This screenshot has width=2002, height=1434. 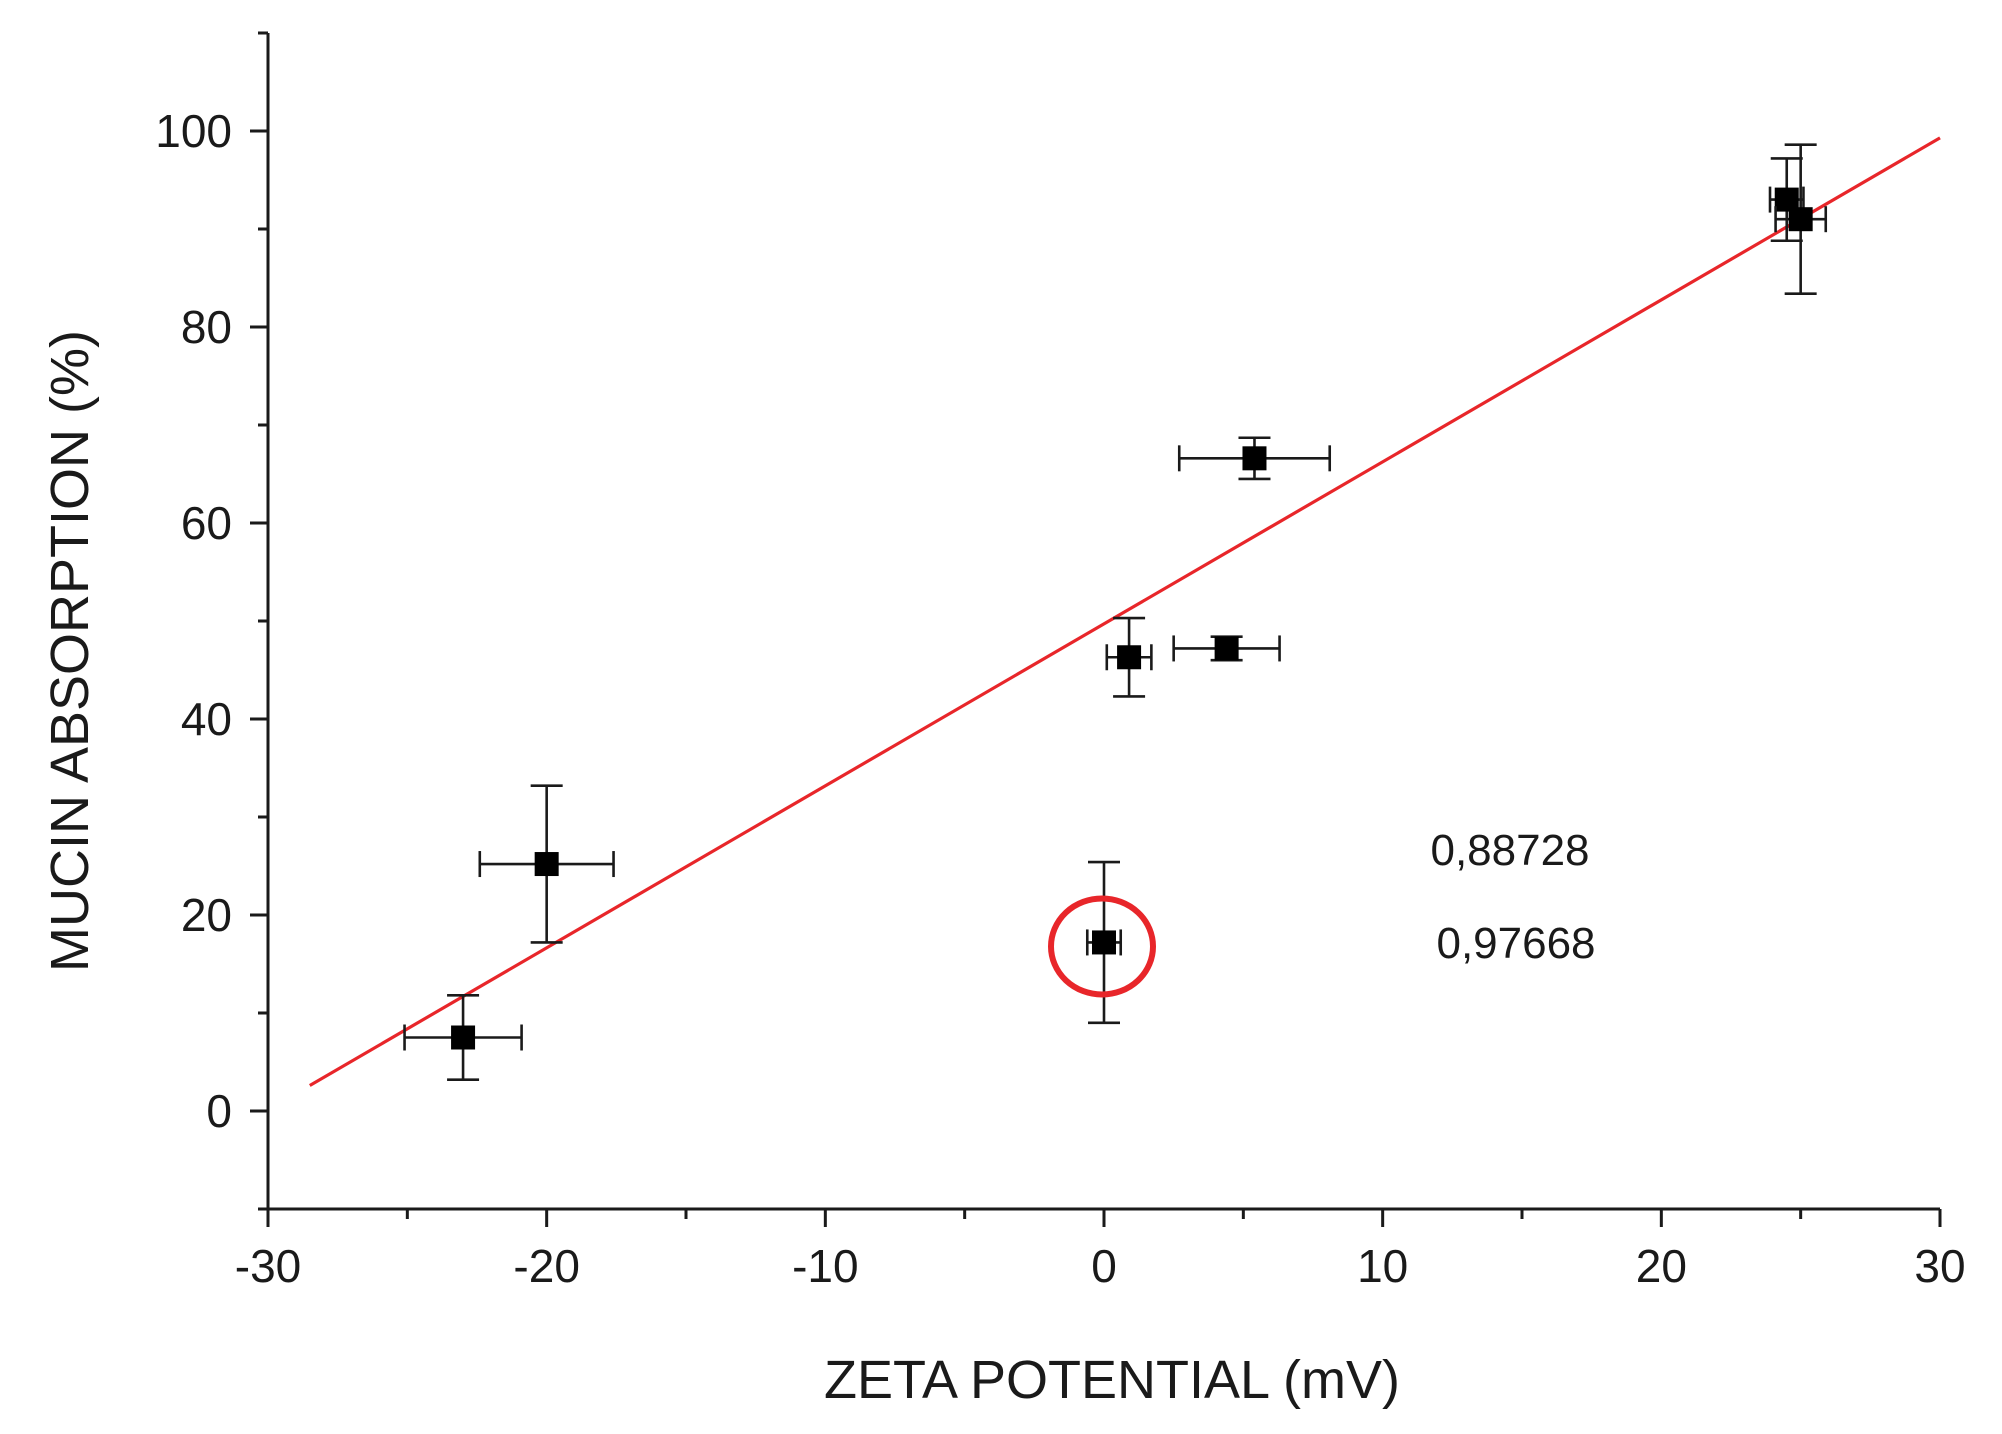 I want to click on y-tick-label-20: 20, so click(x=206, y=915).